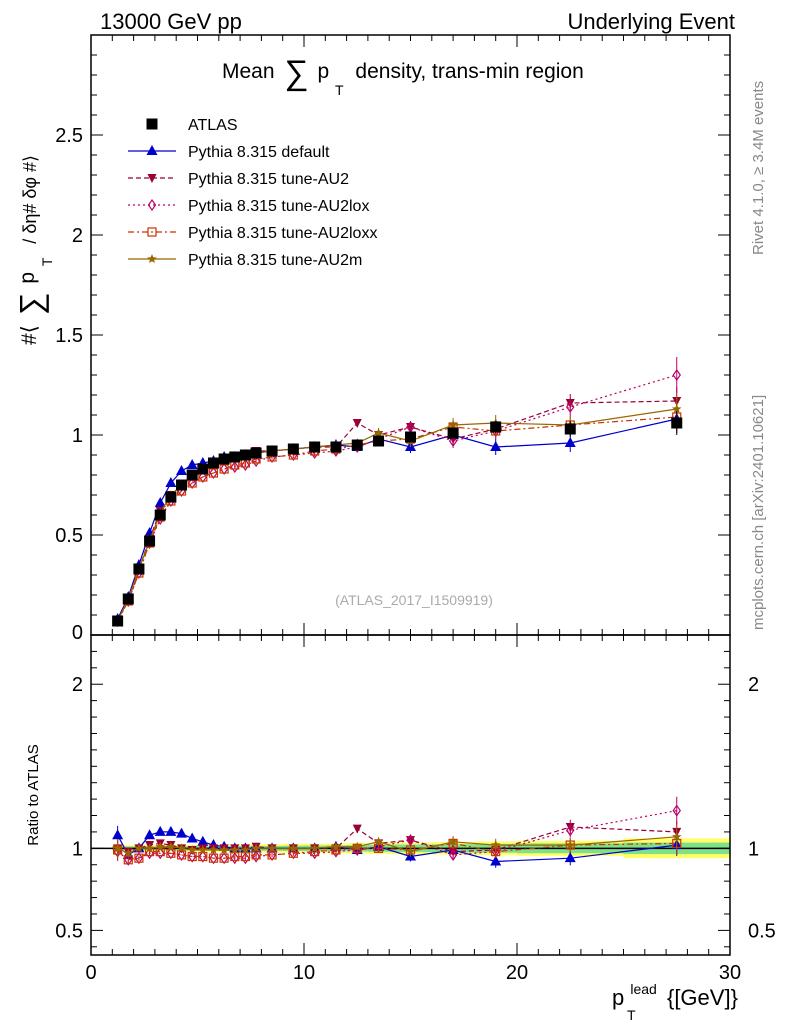 This screenshot has width=786, height=1024. I want to click on ylabel-sub: T, so click(47, 261).